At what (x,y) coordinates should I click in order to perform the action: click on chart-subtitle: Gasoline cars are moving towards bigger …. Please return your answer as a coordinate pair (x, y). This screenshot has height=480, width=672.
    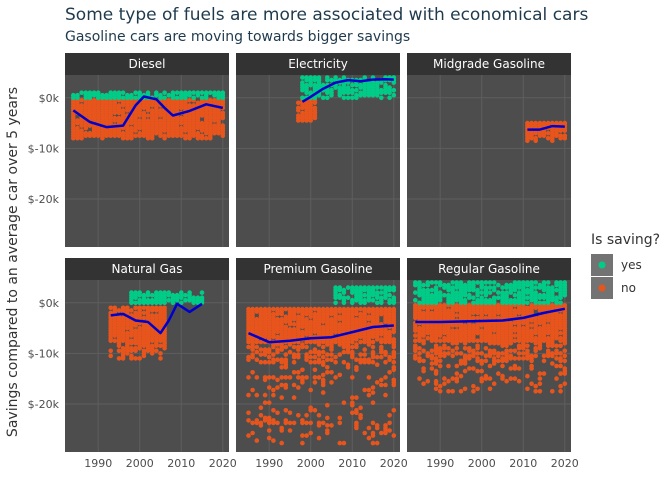
    Looking at the image, I should click on (238, 37).